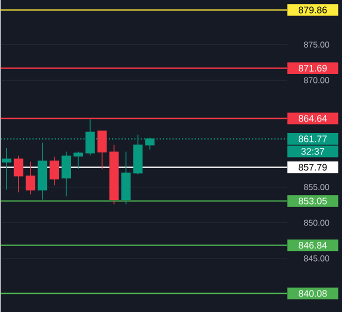 Image resolution: width=342 pixels, height=312 pixels. Describe the element at coordinates (312, 167) in the screenshot. I see `ref-line-label: 857.79` at that location.